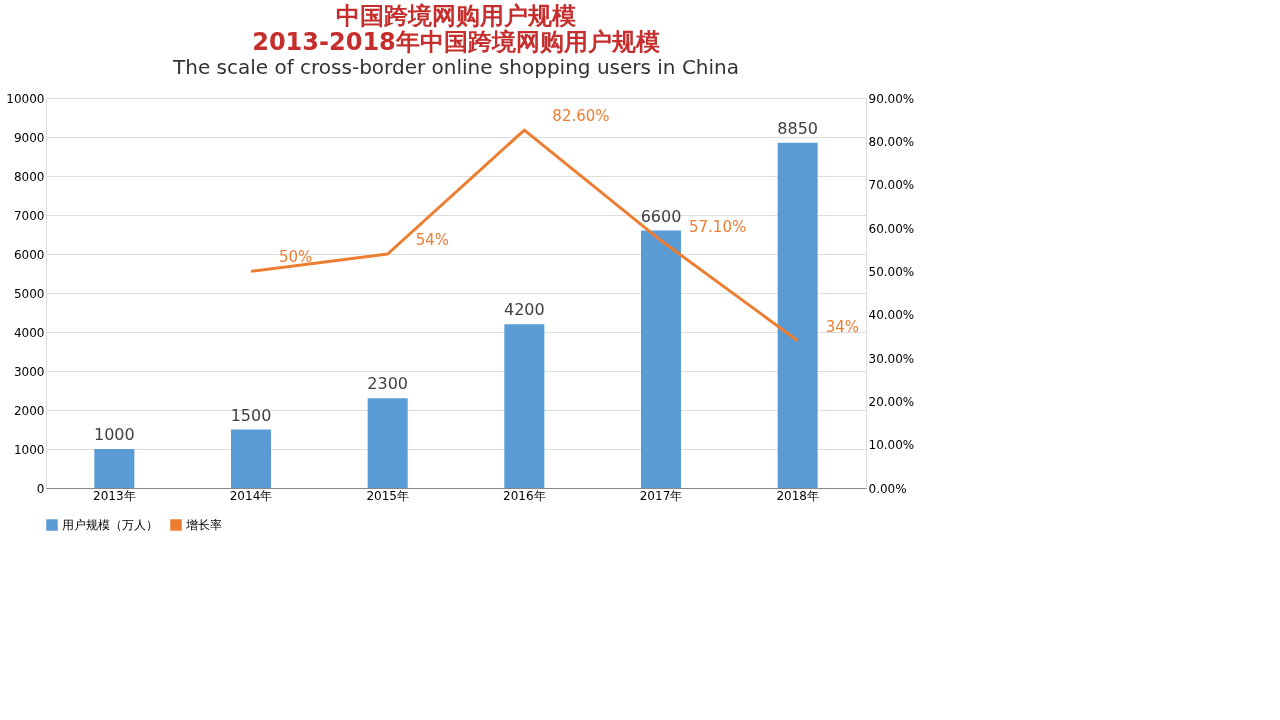 This screenshot has height=720, width=1280. What do you see at coordinates (387, 495) in the screenshot?
I see `x-tick-label: 2015年` at bounding box center [387, 495].